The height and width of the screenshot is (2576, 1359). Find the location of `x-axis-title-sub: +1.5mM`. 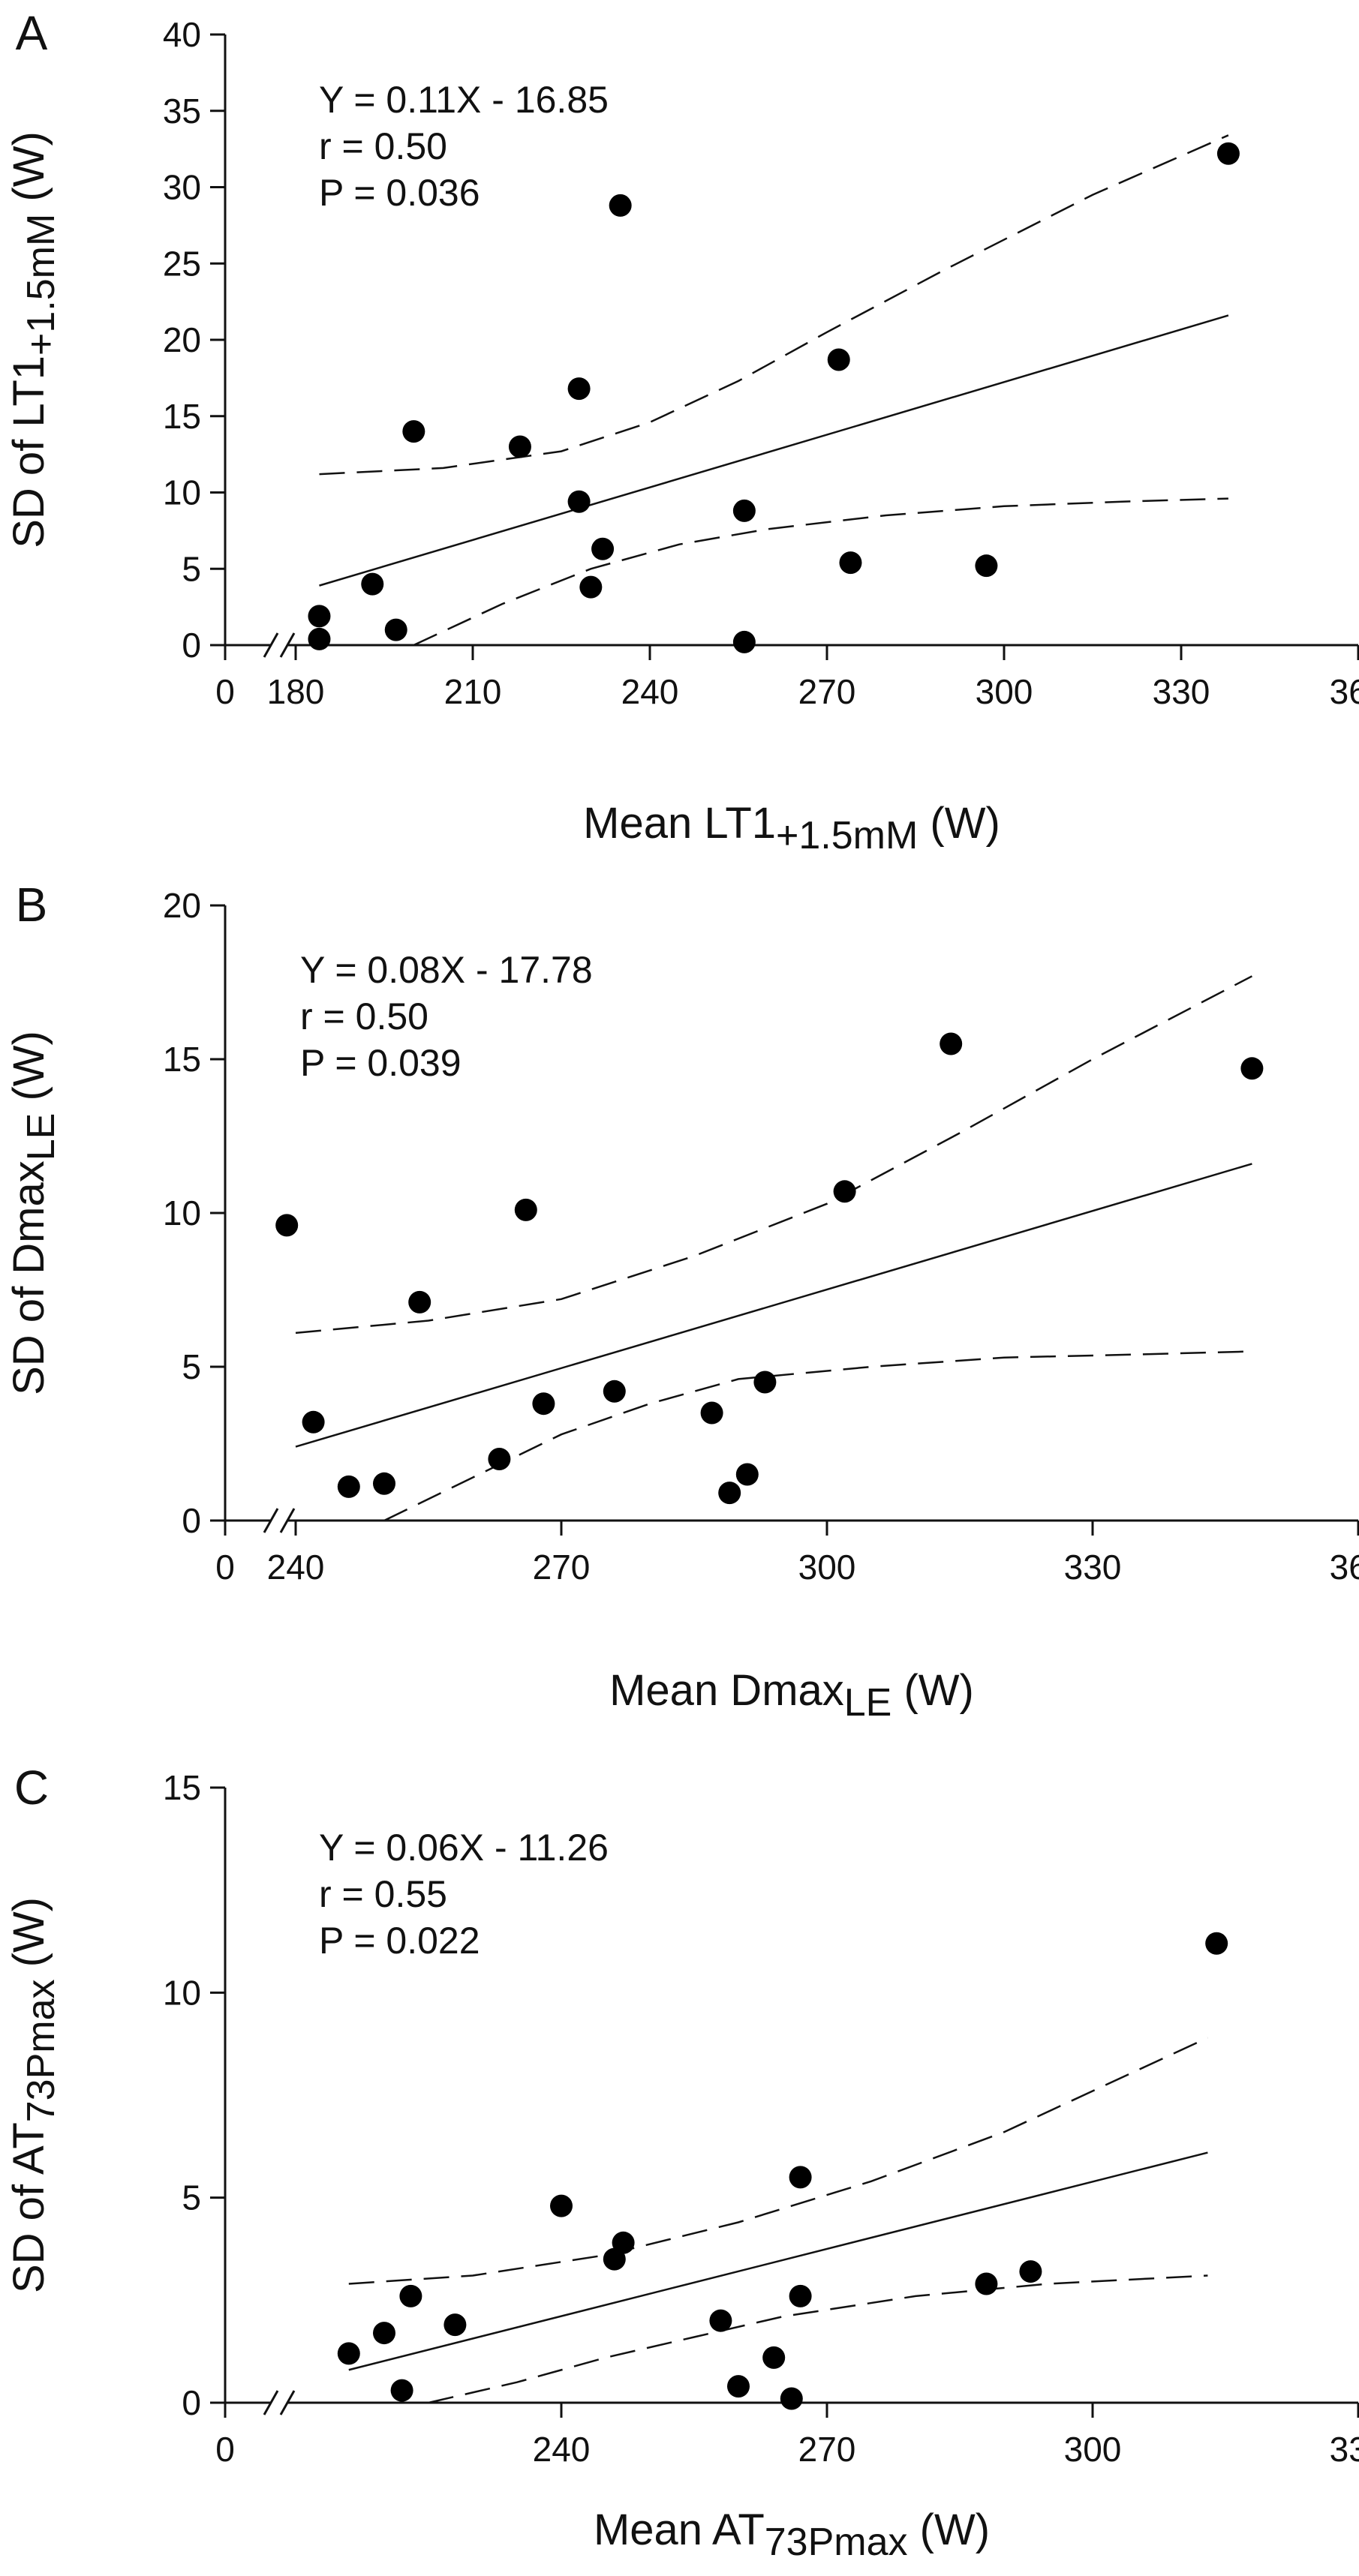

x-axis-title-sub: +1.5mM is located at coordinates (847, 835).